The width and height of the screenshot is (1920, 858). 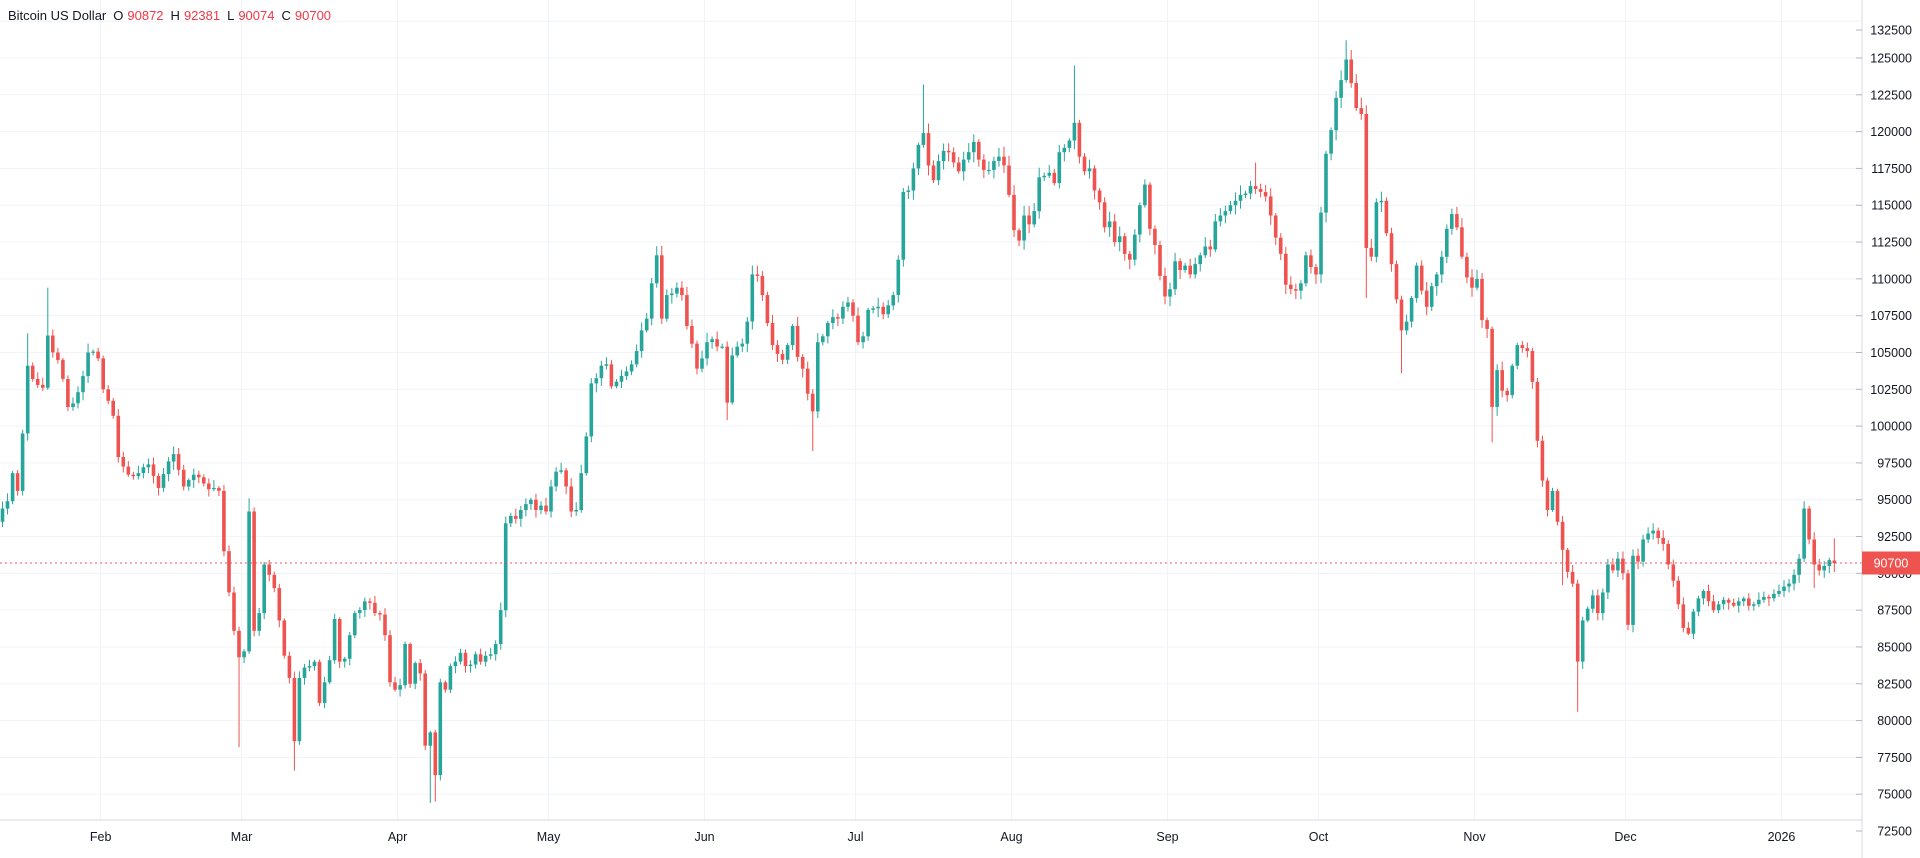 I want to click on price-tick-label: 132500, so click(x=1891, y=31).